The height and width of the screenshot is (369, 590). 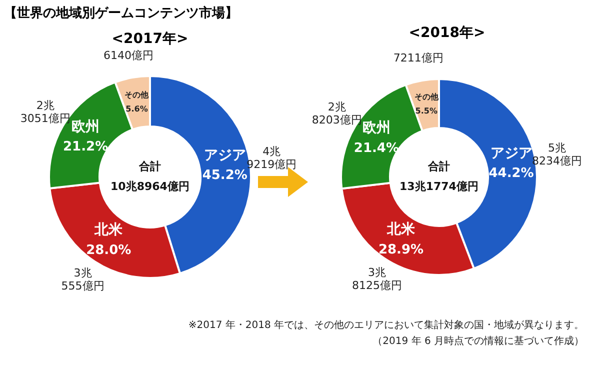 What do you see at coordinates (225, 175) in the screenshot?
I see `data-label: 45.2%` at bounding box center [225, 175].